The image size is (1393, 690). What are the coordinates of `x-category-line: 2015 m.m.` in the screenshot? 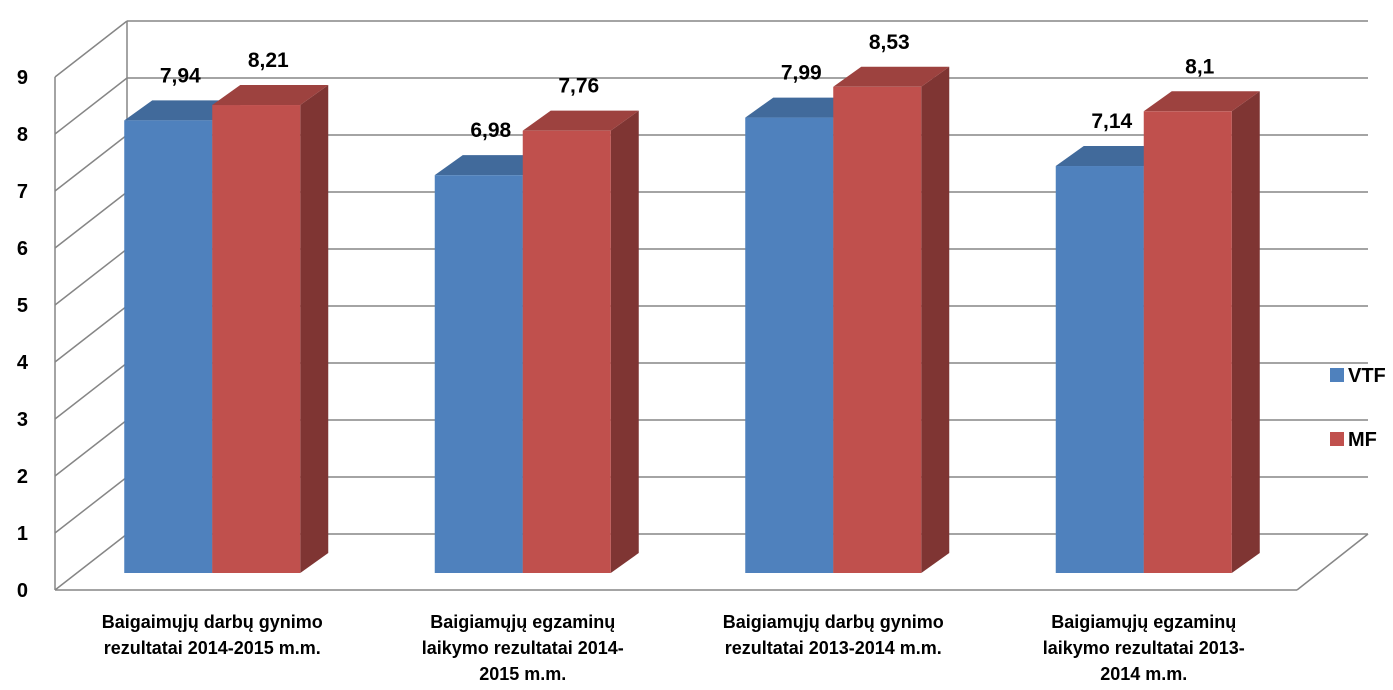 It's located at (522, 674).